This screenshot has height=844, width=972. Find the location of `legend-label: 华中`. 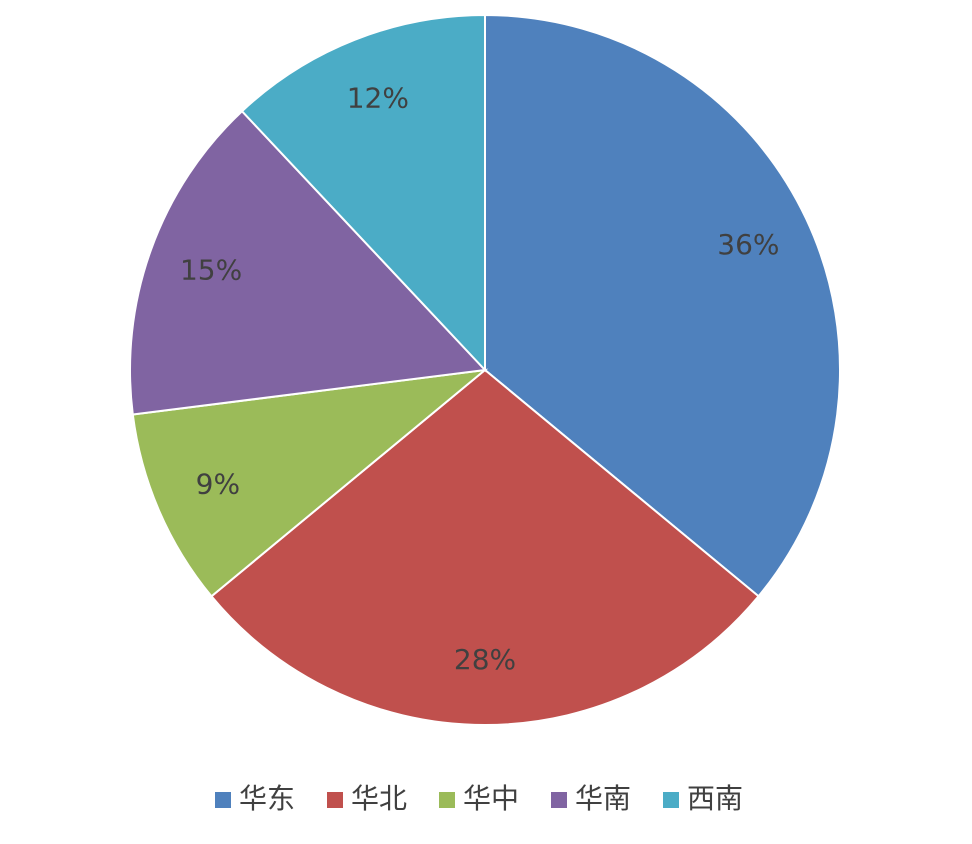

legend-label: 华中 is located at coordinates (491, 798).